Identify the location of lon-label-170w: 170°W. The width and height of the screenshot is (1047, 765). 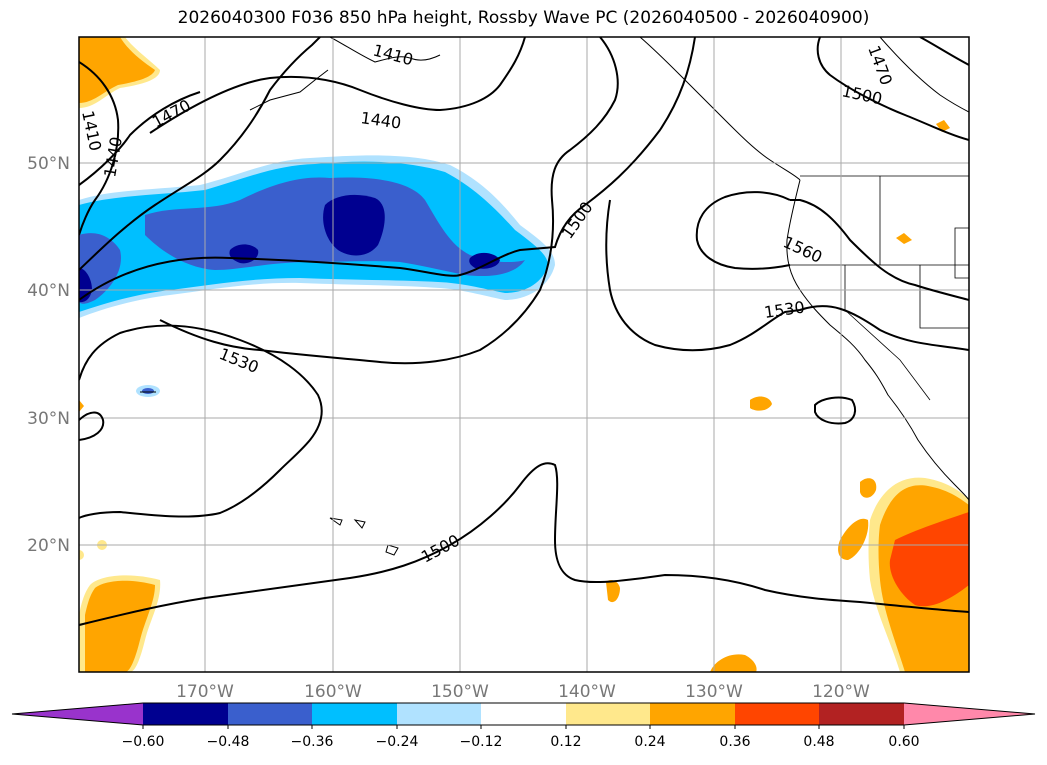
(205, 692).